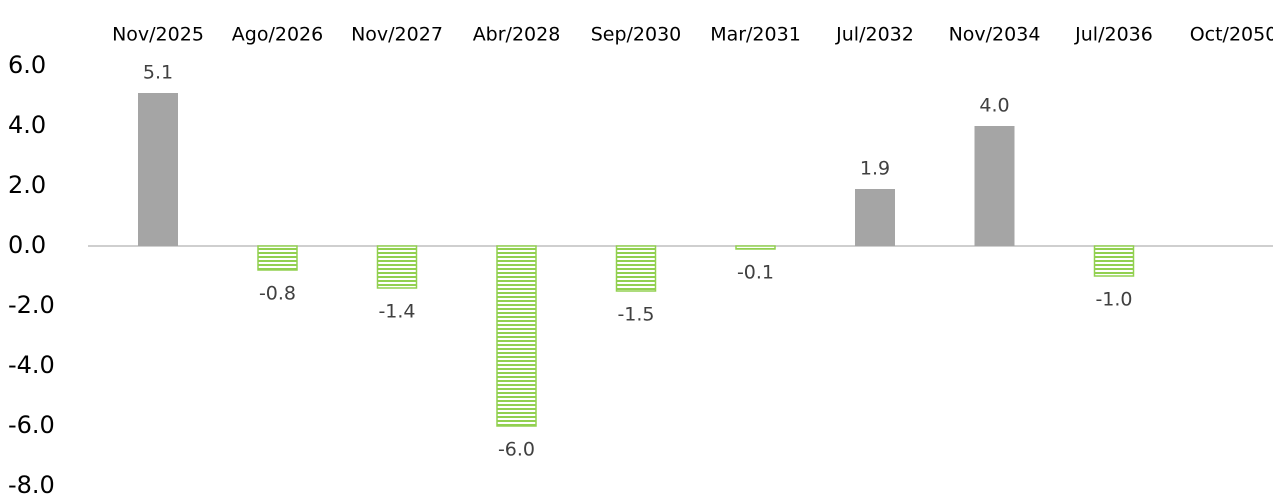 The width and height of the screenshot is (1273, 501). What do you see at coordinates (874, 35) in the screenshot?
I see `x-tick-label: Jul/2032` at bounding box center [874, 35].